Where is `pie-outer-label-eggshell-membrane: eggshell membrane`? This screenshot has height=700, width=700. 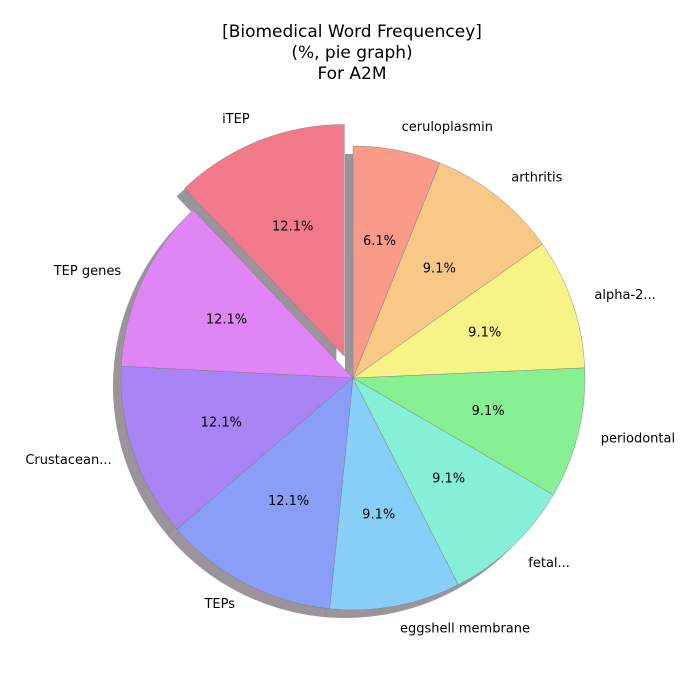
pie-outer-label-eggshell-membrane: eggshell membrane is located at coordinates (465, 628).